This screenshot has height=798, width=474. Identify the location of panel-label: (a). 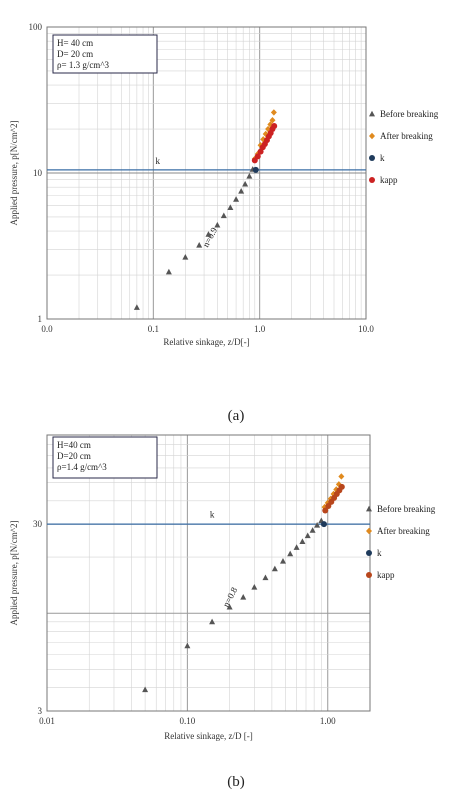
(236, 416).